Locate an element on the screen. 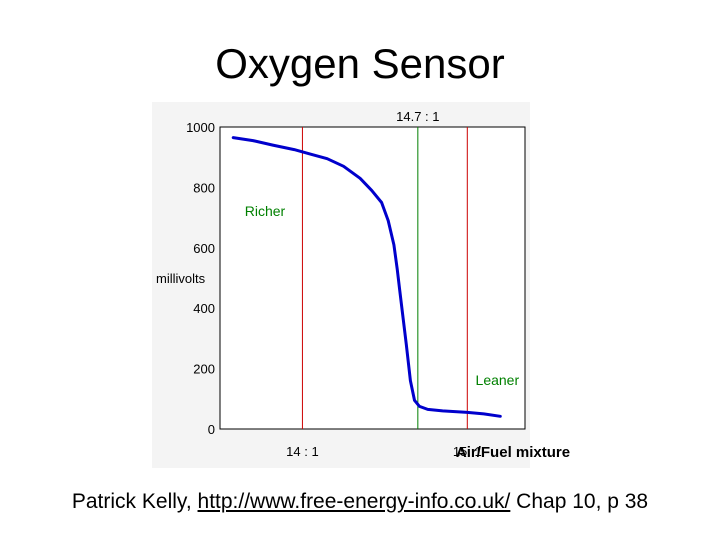  ratio-marker-label: 14 : 1 is located at coordinates (302, 451).